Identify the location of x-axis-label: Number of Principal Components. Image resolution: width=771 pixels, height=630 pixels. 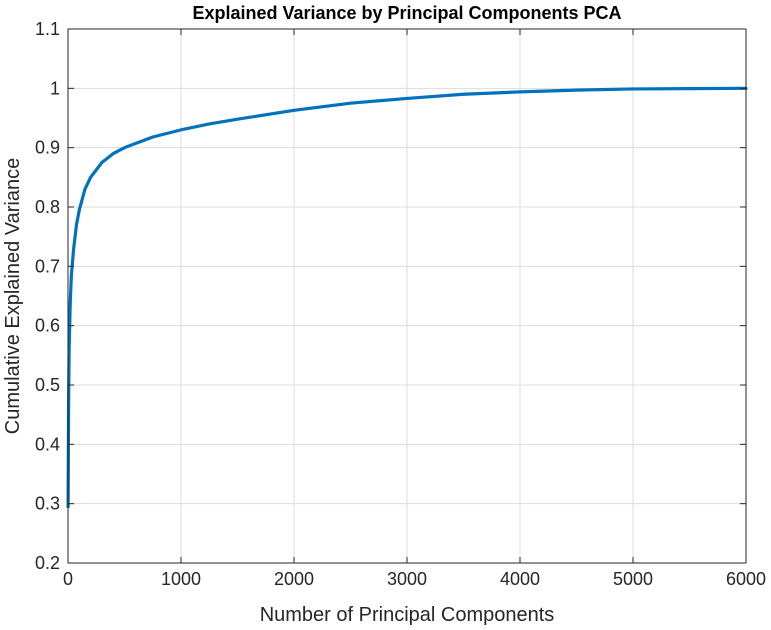
(407, 615).